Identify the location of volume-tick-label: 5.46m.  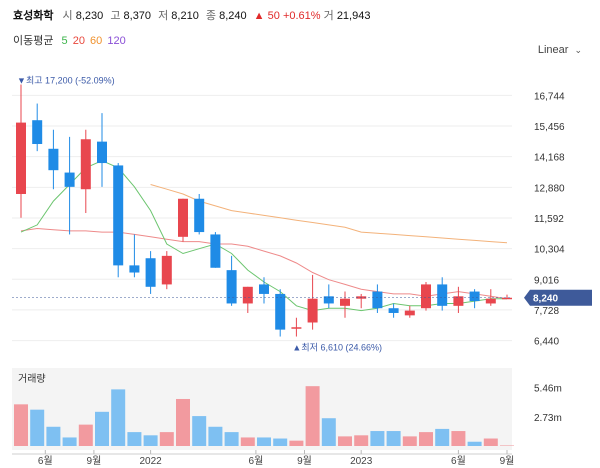
(548, 389).